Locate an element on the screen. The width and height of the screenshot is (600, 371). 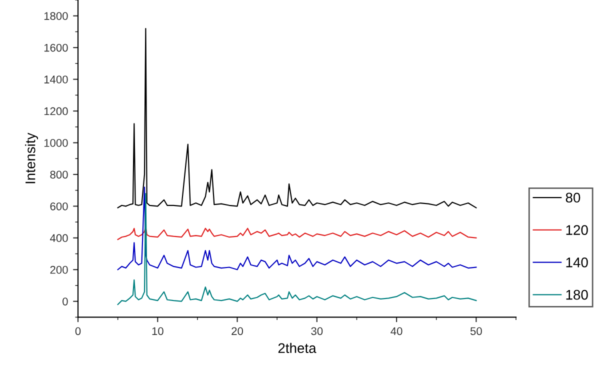
x-tick-label: 30 is located at coordinates (317, 331).